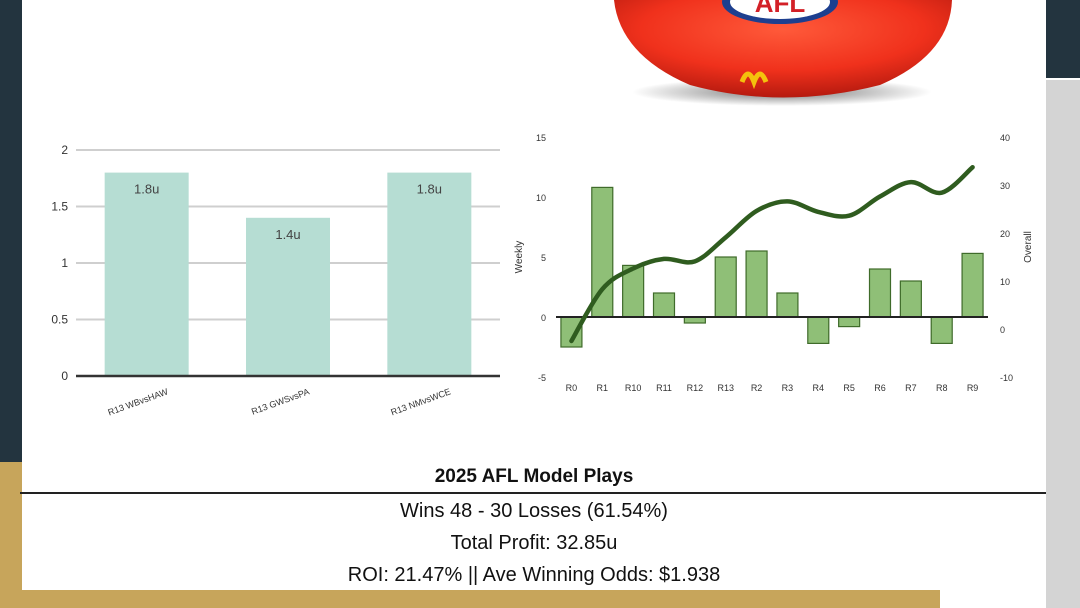 This screenshot has width=1080, height=608. I want to click on mcdonalds-logo, so click(754, 80).